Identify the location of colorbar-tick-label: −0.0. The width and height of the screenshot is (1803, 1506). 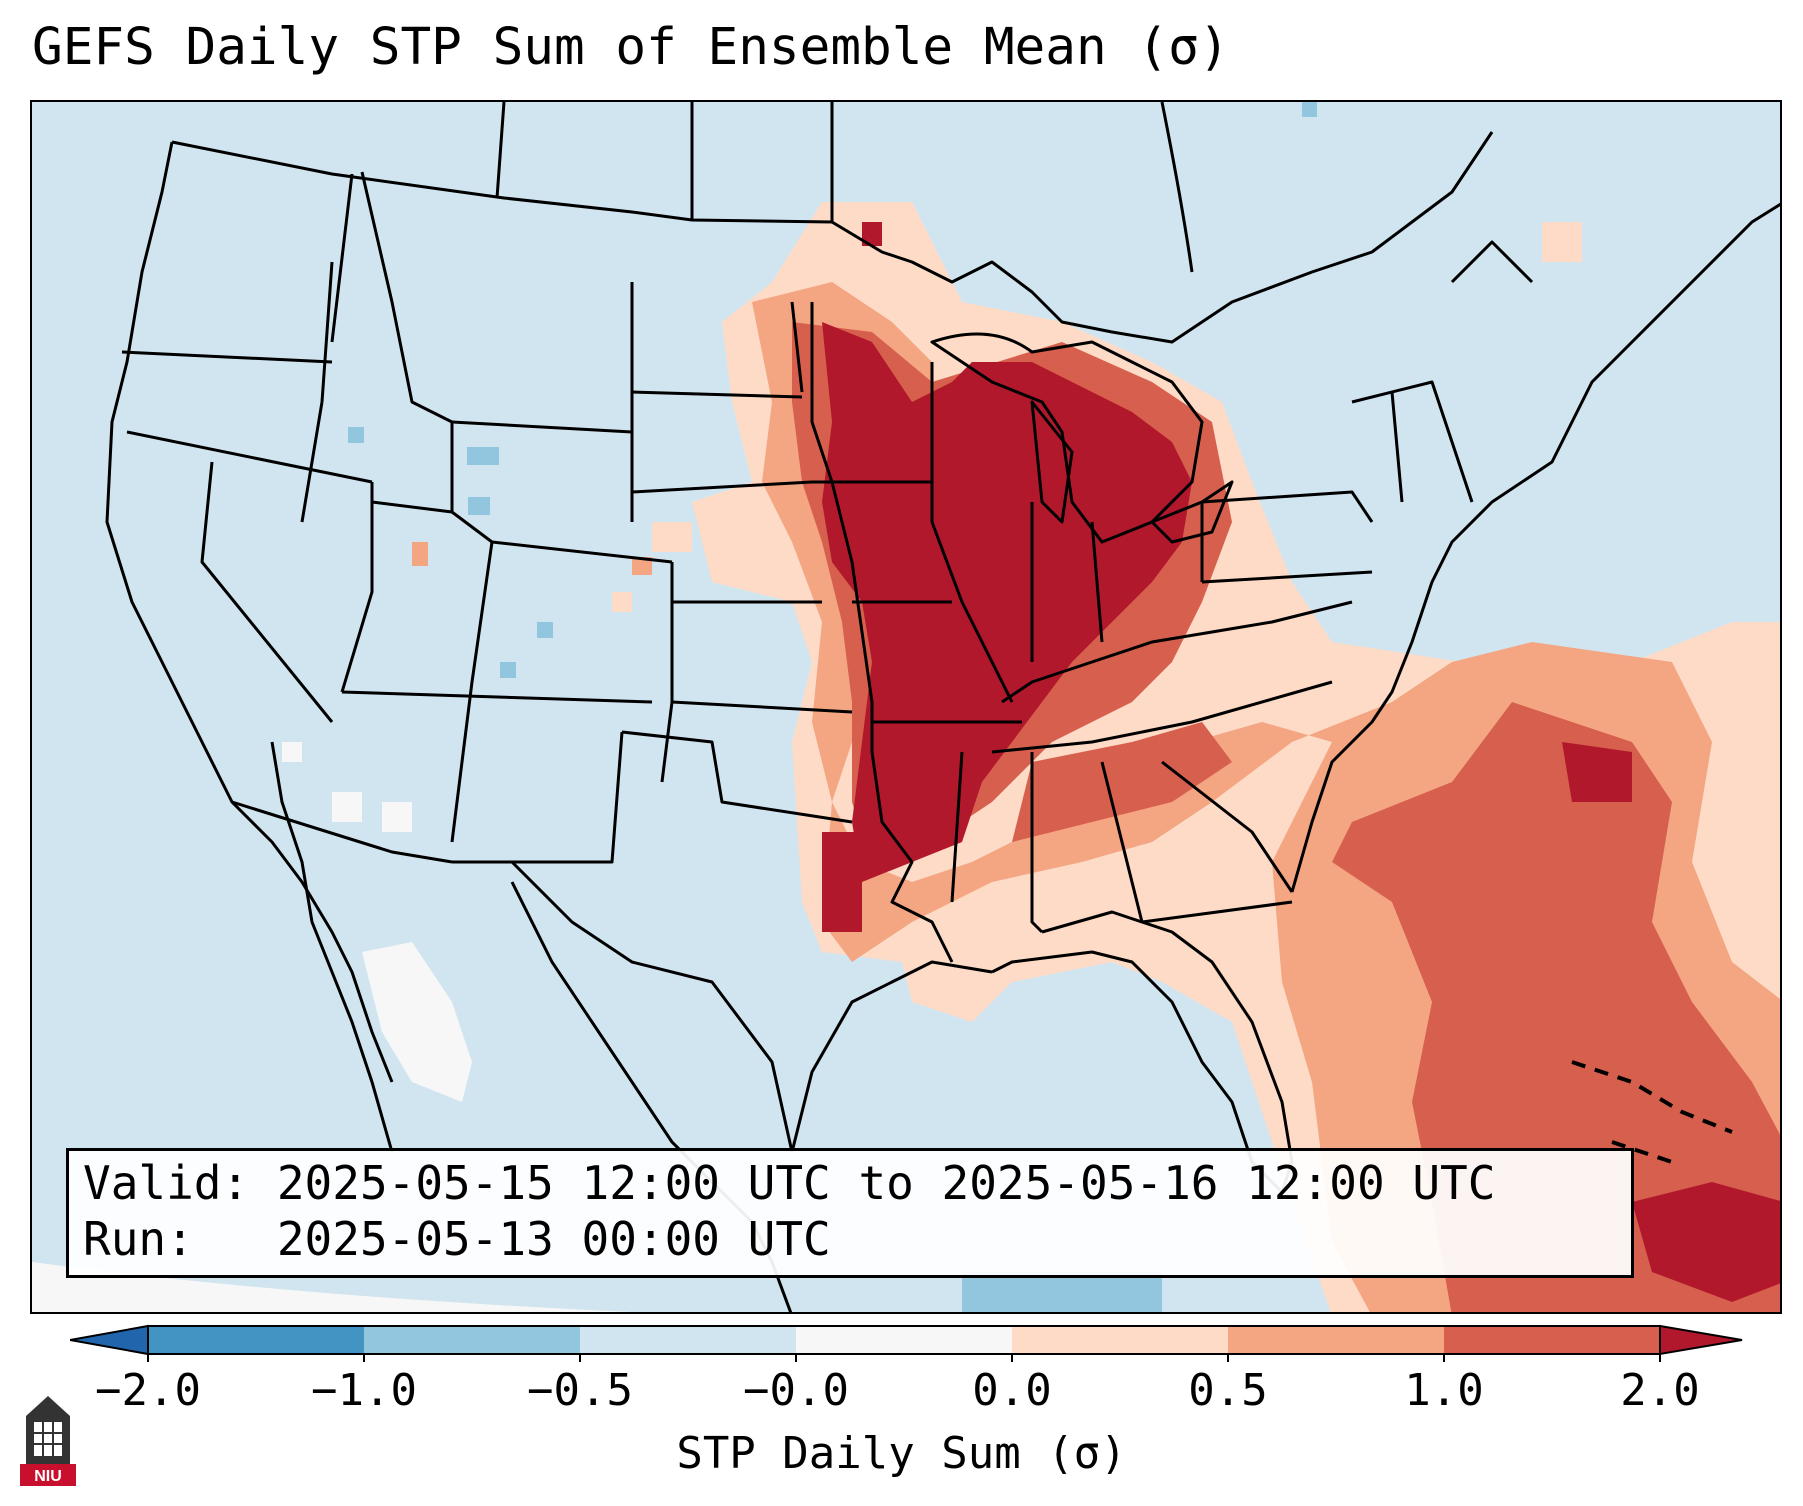
(796, 1390).